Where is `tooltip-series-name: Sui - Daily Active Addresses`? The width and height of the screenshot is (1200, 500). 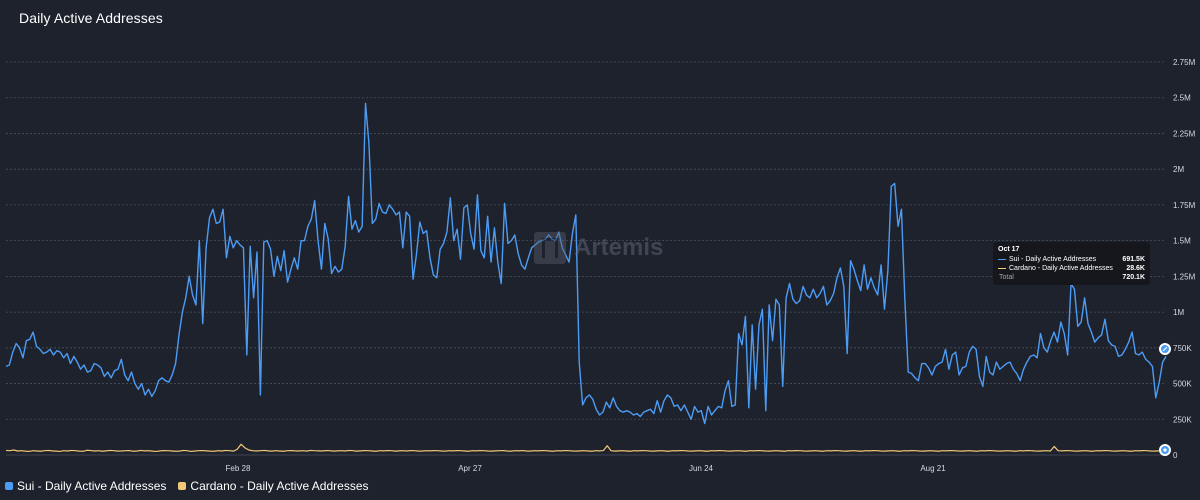
tooltip-series-name: Sui - Daily Active Addresses is located at coordinates (1053, 259).